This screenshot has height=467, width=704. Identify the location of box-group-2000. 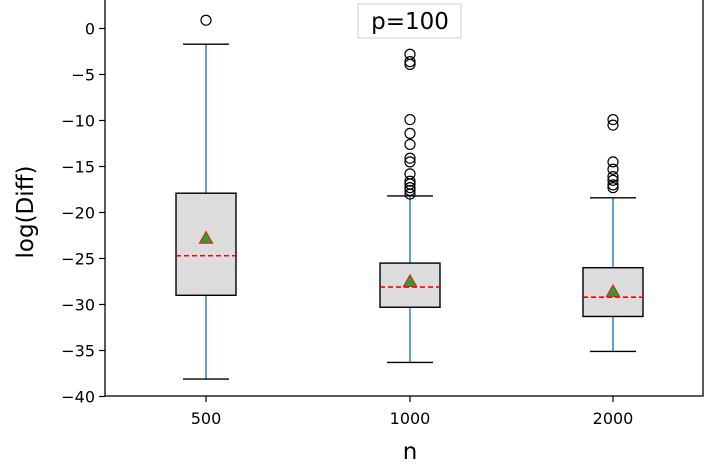
(613, 233).